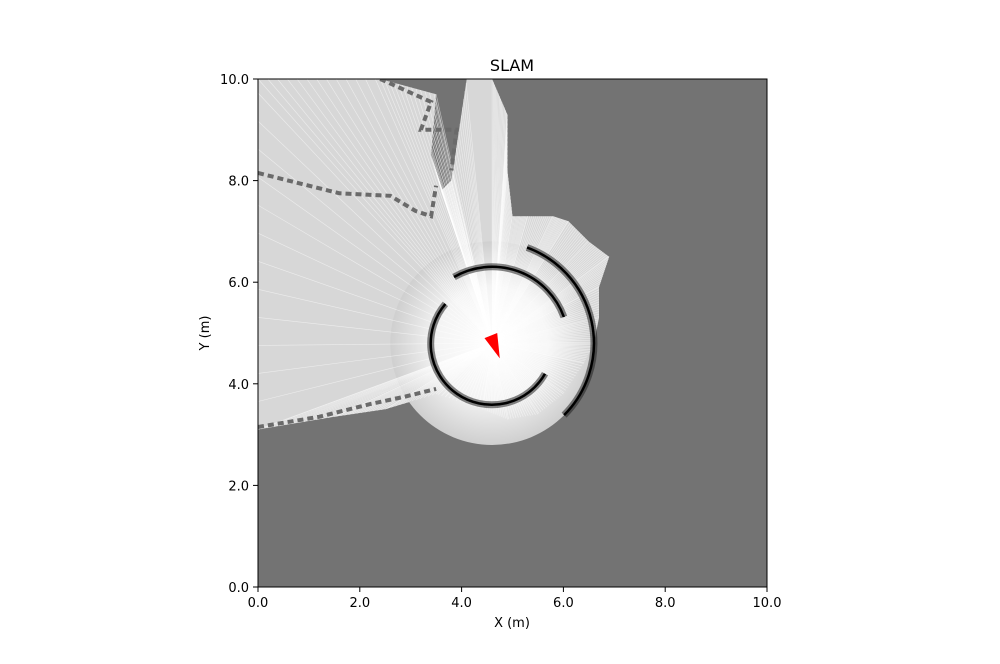 Image resolution: width=1000 pixels, height=664 pixels. Describe the element at coordinates (767, 603) in the screenshot. I see `x-tick-label: 10.0` at that location.